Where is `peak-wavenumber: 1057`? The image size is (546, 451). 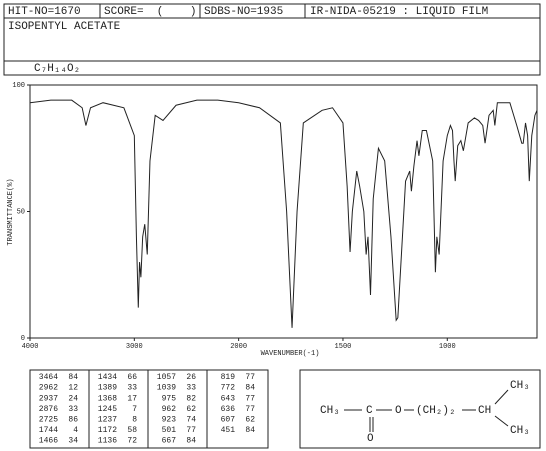 peak-wavenumber: 1057 is located at coordinates (166, 377).